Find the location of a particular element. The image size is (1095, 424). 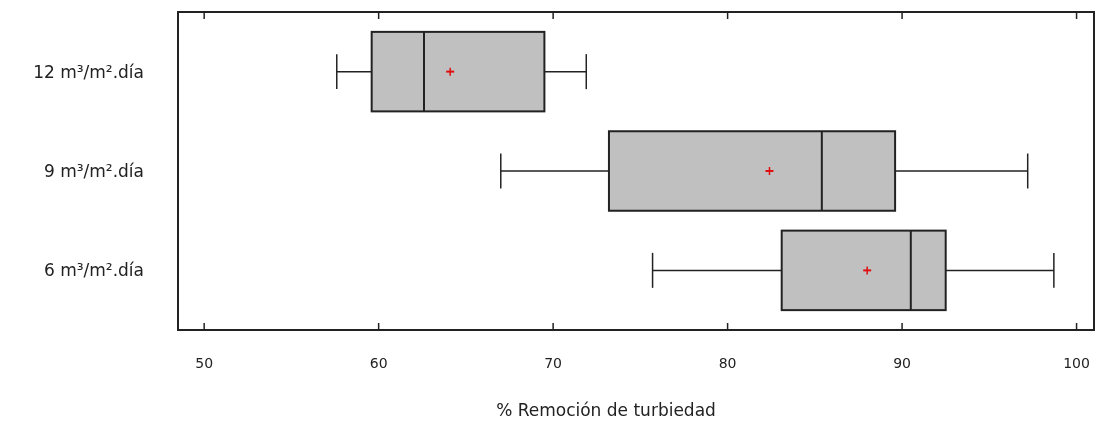

x-axis-title: % Remoción de turbiedad is located at coordinates (606, 410).